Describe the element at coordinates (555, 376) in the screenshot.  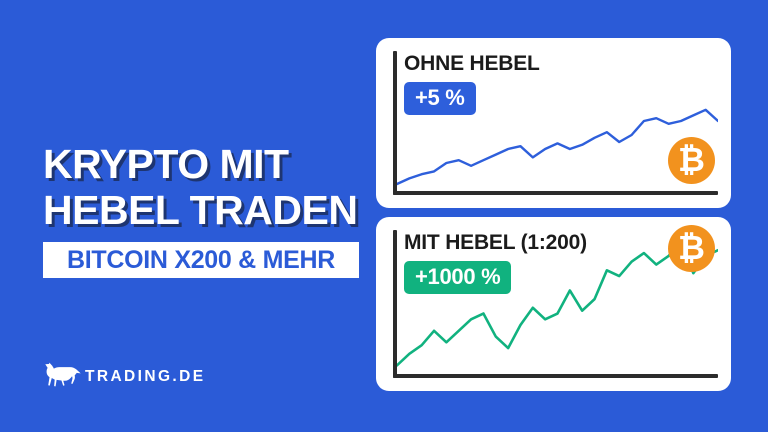
I see `x-axis-line-bottom` at that location.